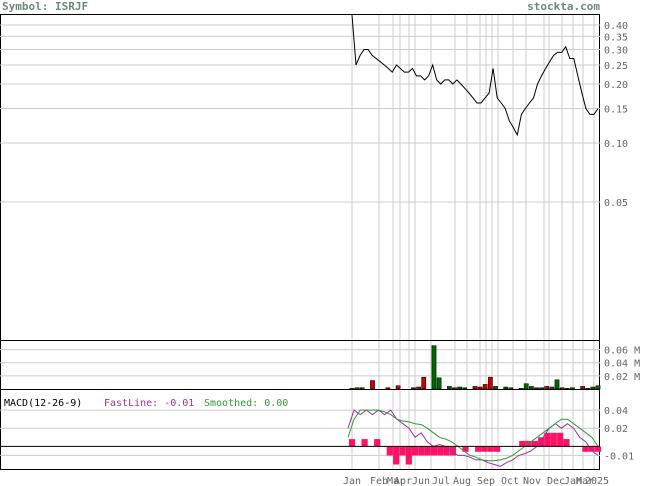  I want to click on volume-panel: 0.06 M 0.04 M 0.02 M, so click(320, 365).